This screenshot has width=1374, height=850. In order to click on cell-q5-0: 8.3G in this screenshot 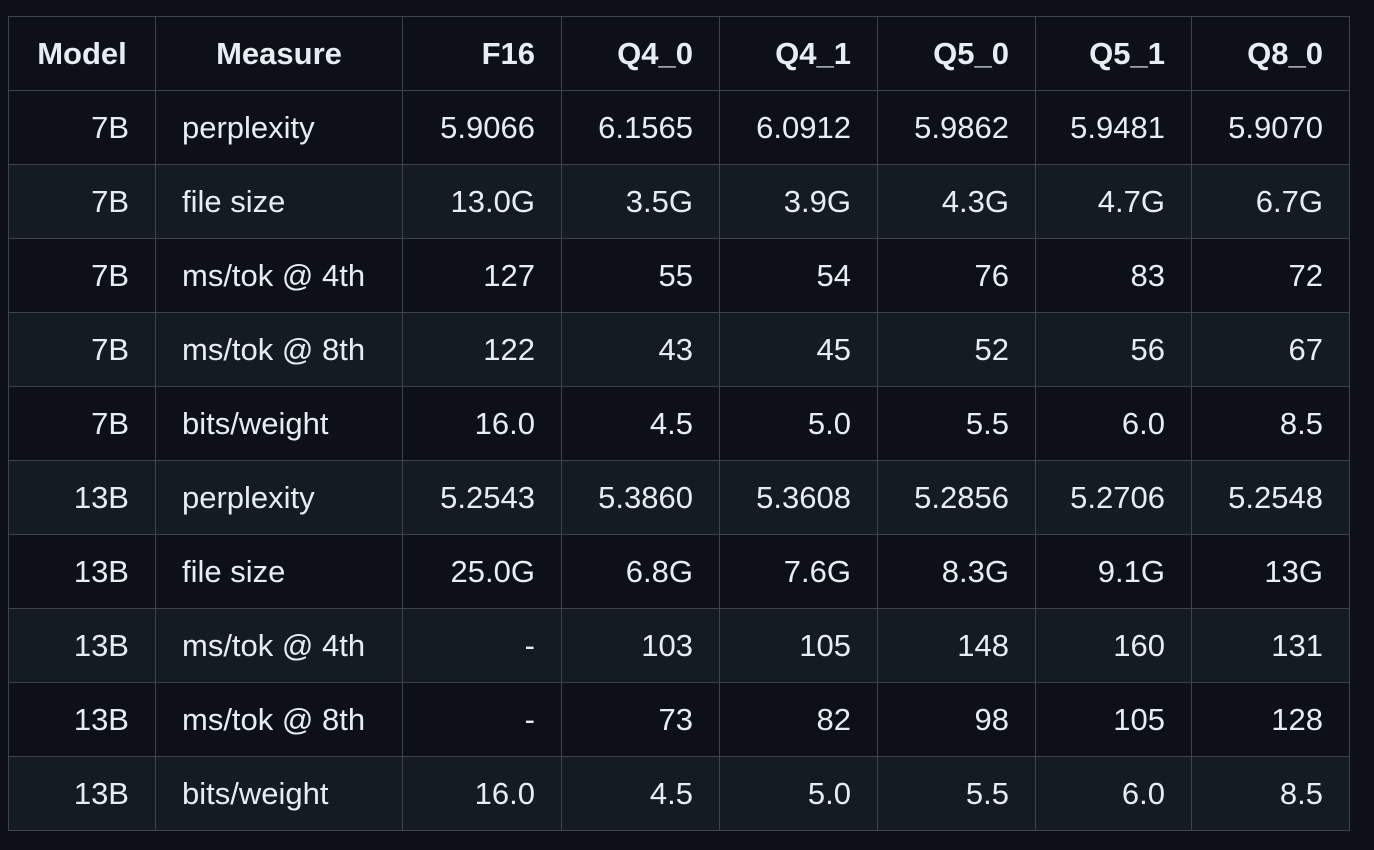, I will do `click(956, 571)`.